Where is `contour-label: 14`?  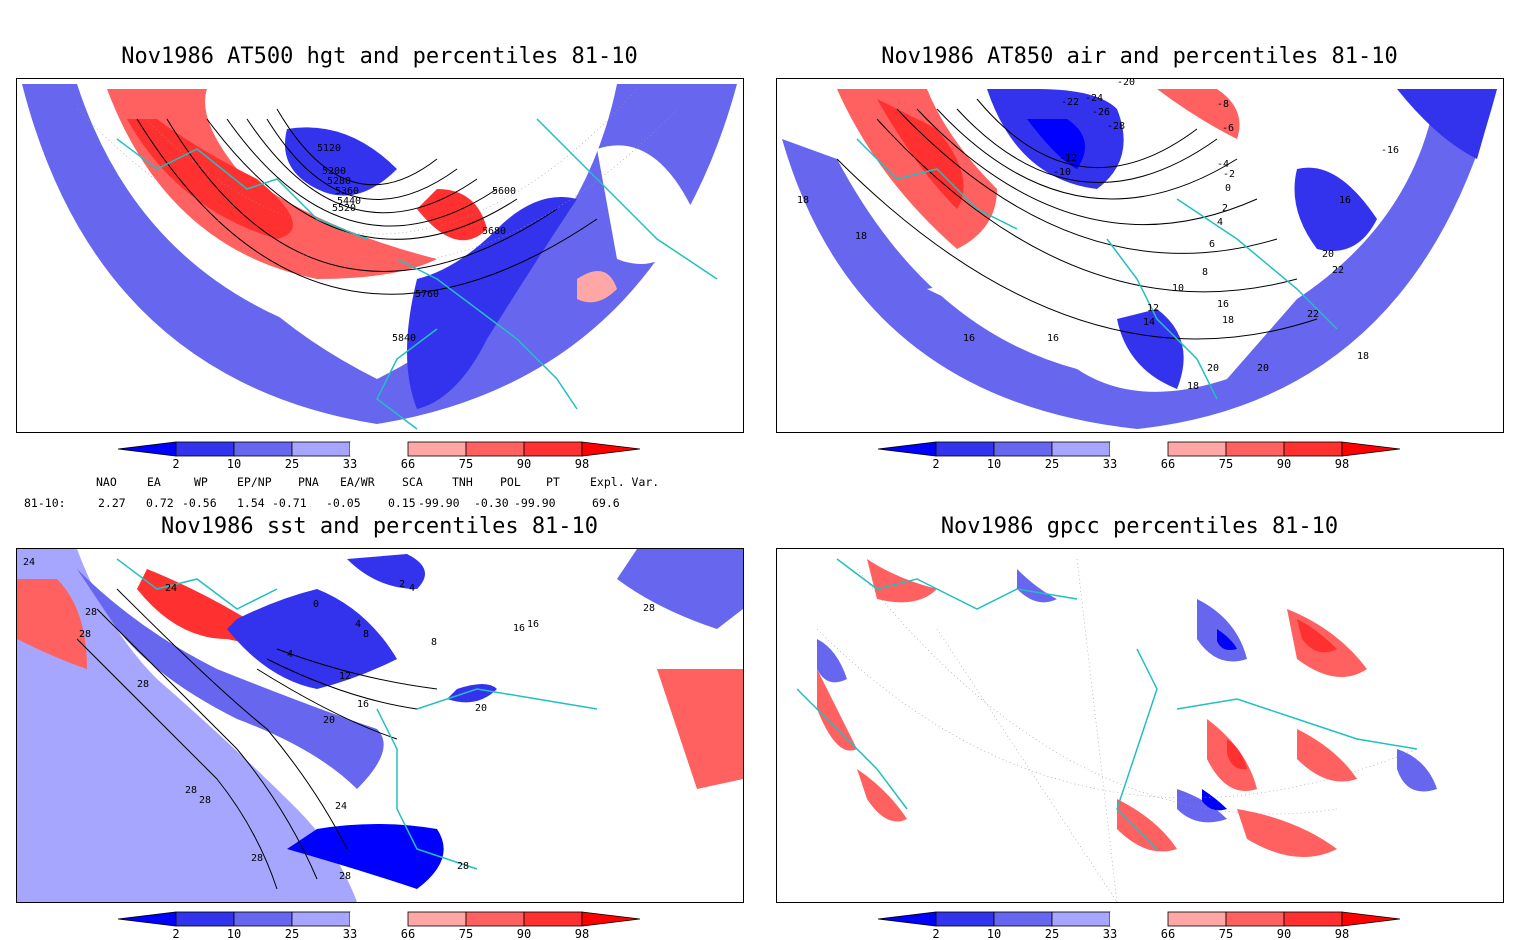
contour-label: 14 is located at coordinates (1149, 322).